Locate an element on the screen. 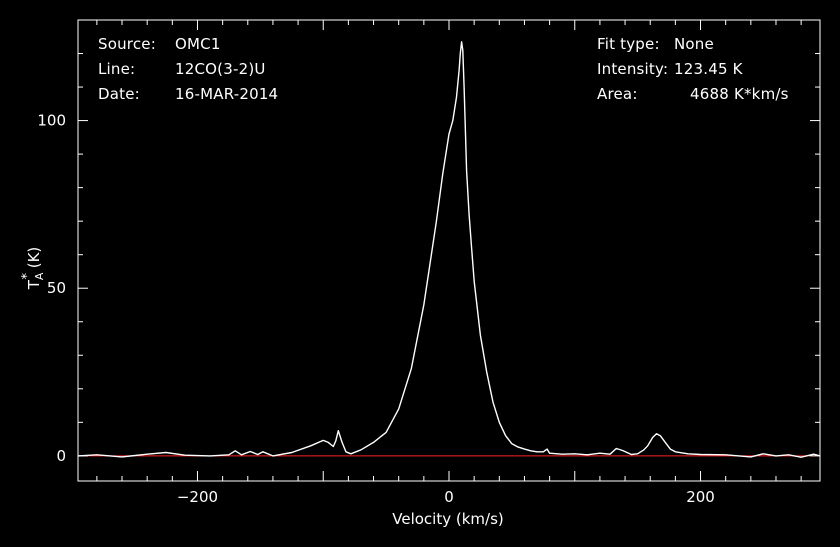 This screenshot has width=840, height=547. intensity-value: 123.45 K is located at coordinates (708, 69).